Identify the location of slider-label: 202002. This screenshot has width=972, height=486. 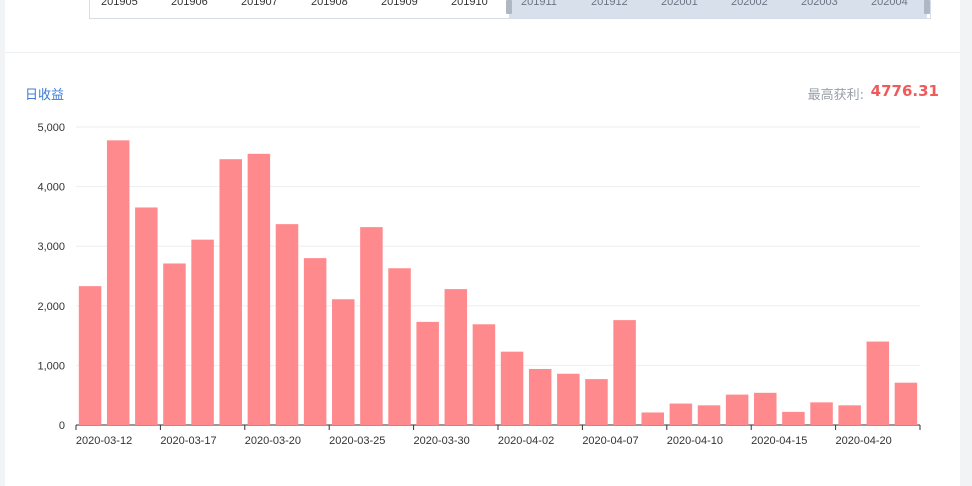
(749, 4).